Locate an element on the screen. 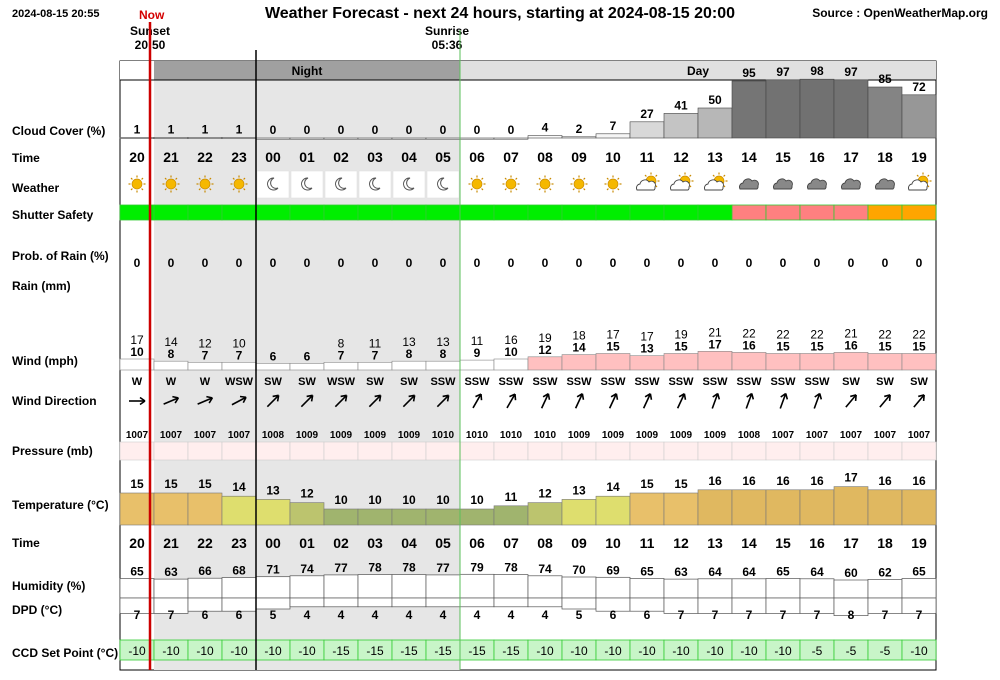 The width and height of the screenshot is (1000, 680). time-label: 21 is located at coordinates (171, 157).